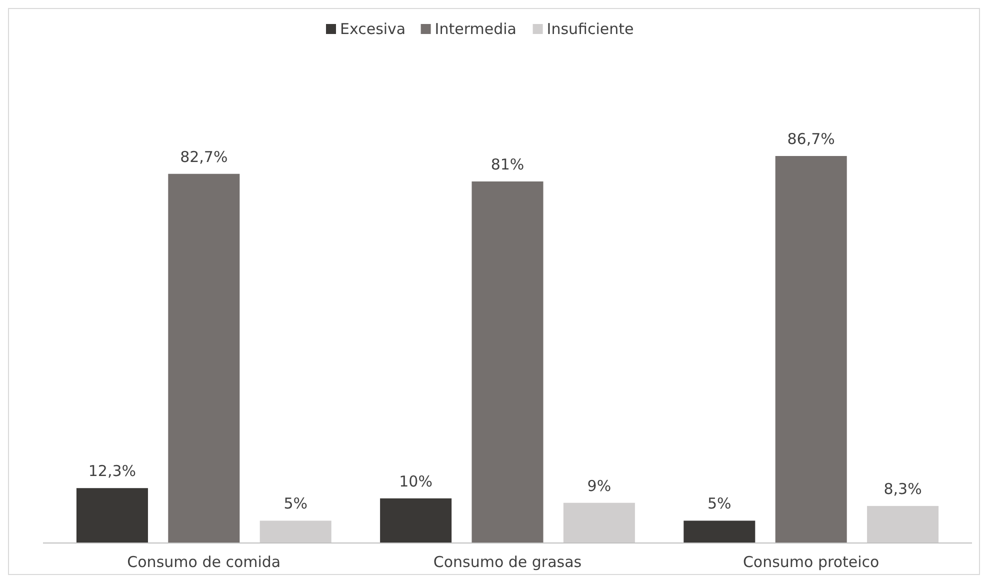  Describe the element at coordinates (475, 29) in the screenshot. I see `legend-label: Intermedia` at that location.